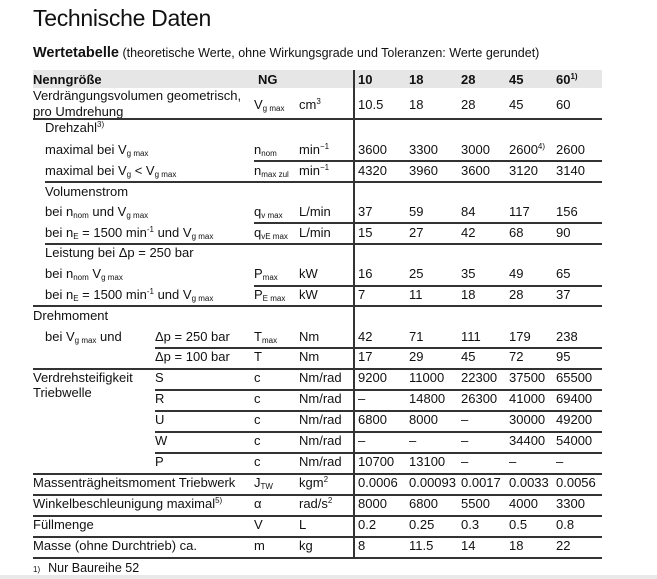 The width and height of the screenshot is (657, 579). Describe the element at coordinates (309, 356) in the screenshot. I see `row-unit: Nm` at that location.